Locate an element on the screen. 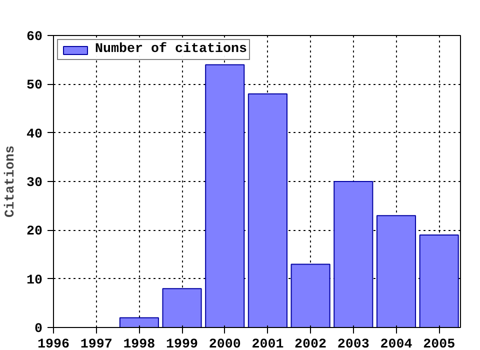 This screenshot has height=350, width=480. x-tick-label: 2000 is located at coordinates (224, 344).